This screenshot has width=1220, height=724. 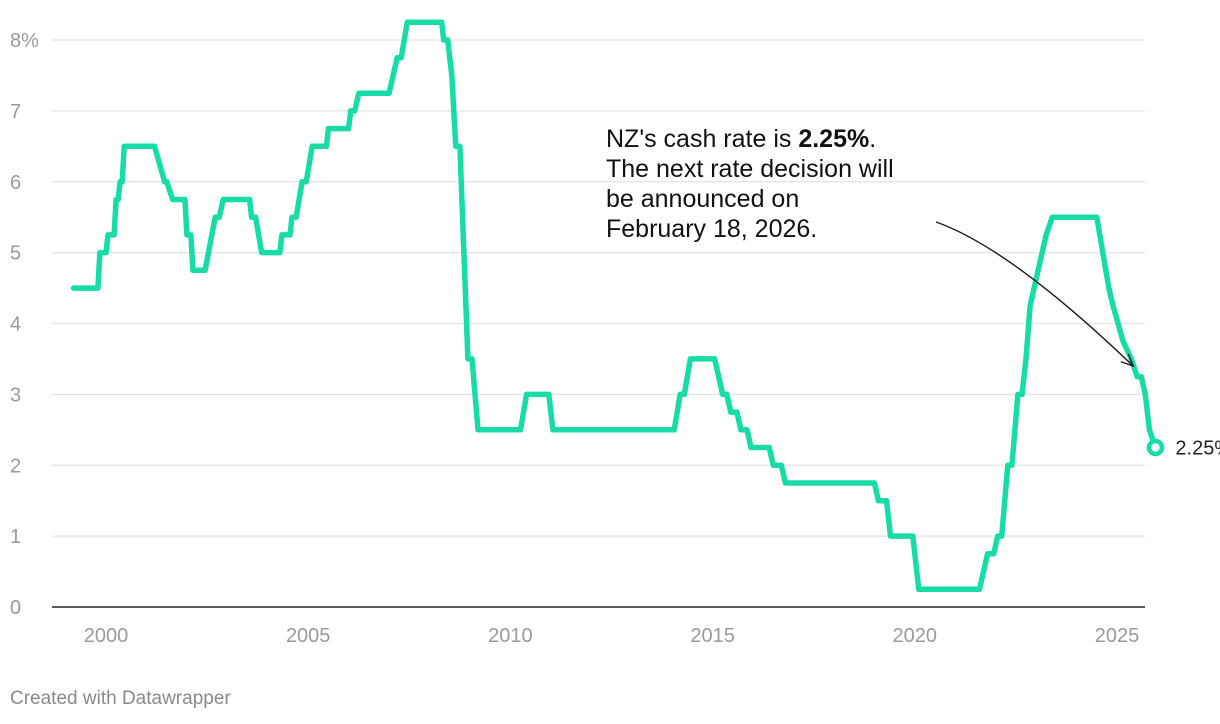 I want to click on y-tick-label: 8%, so click(x=24, y=41).